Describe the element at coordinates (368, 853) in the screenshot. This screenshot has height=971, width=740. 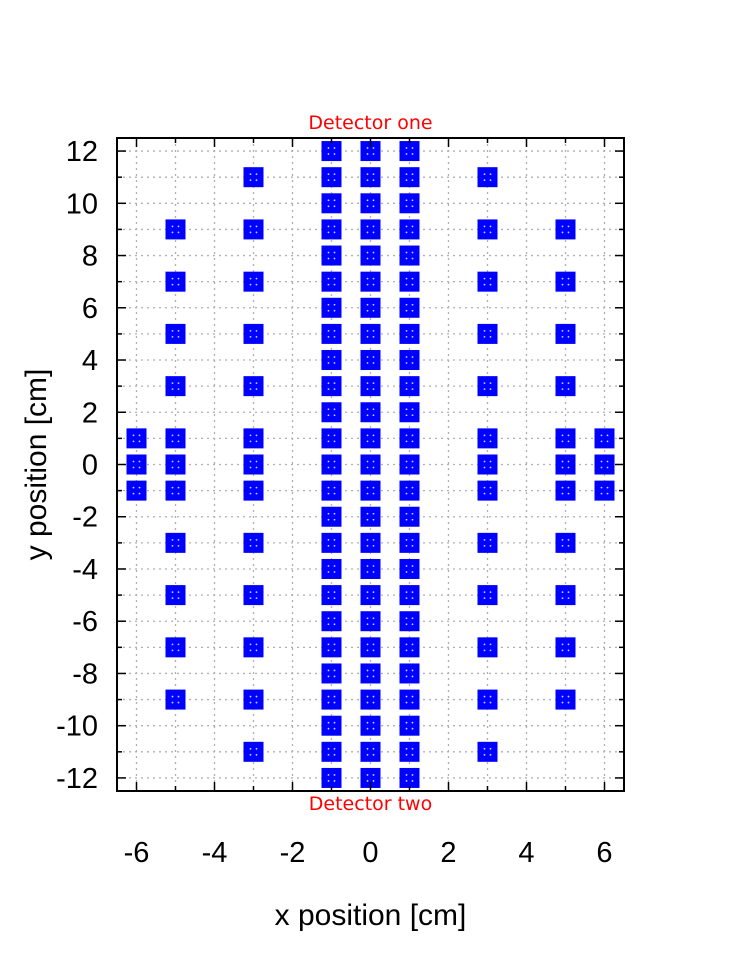
I see `x-tick-labels: -6 -4 -2 0 2 4 6` at that location.